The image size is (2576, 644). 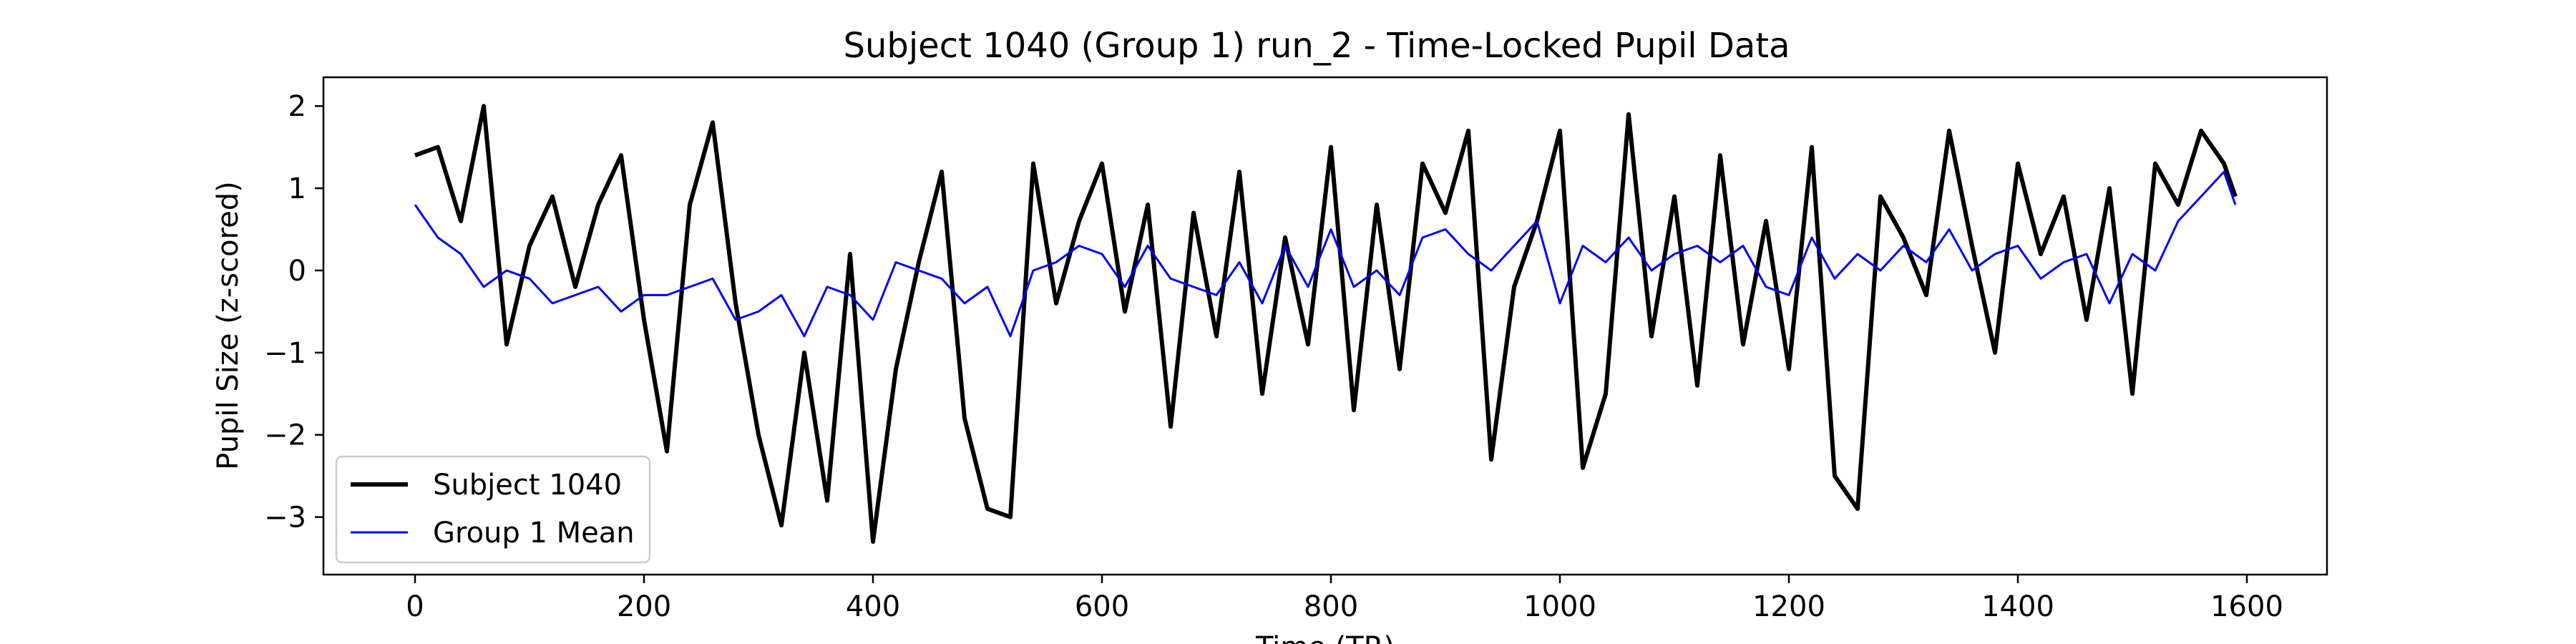 I want to click on x-axis: 0 200 400 600 800 1000 1200 1400 1600, so click(x=1344, y=599).